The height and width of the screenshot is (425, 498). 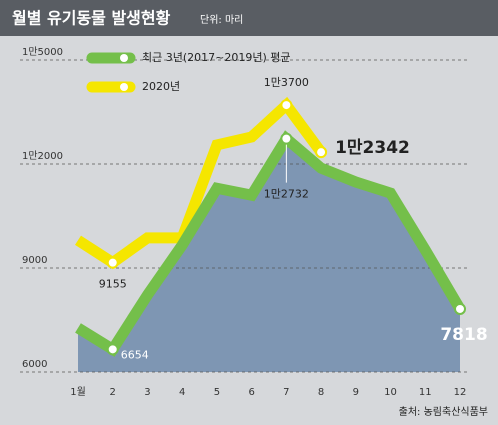 What do you see at coordinates (286, 392) in the screenshot?
I see `x-tick-label: 7` at bounding box center [286, 392].